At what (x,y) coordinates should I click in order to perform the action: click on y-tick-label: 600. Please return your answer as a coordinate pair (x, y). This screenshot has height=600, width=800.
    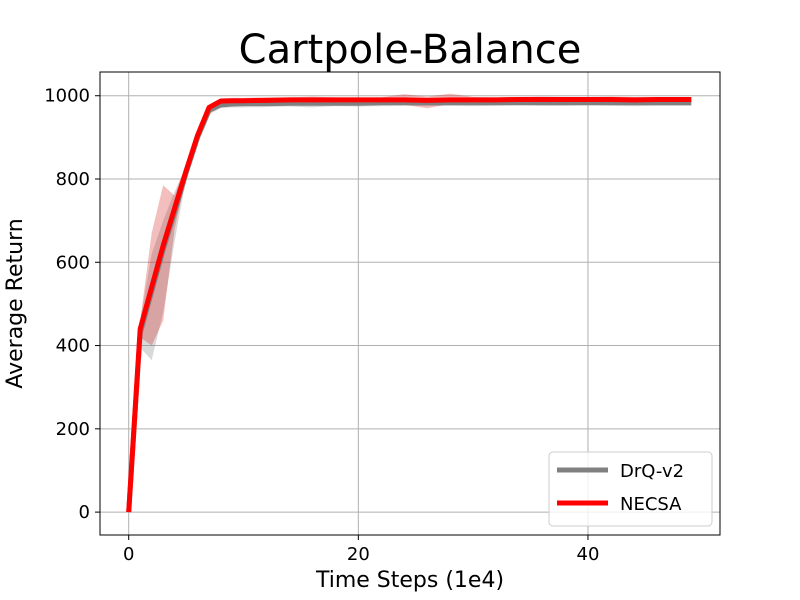
    Looking at the image, I should click on (73, 262).